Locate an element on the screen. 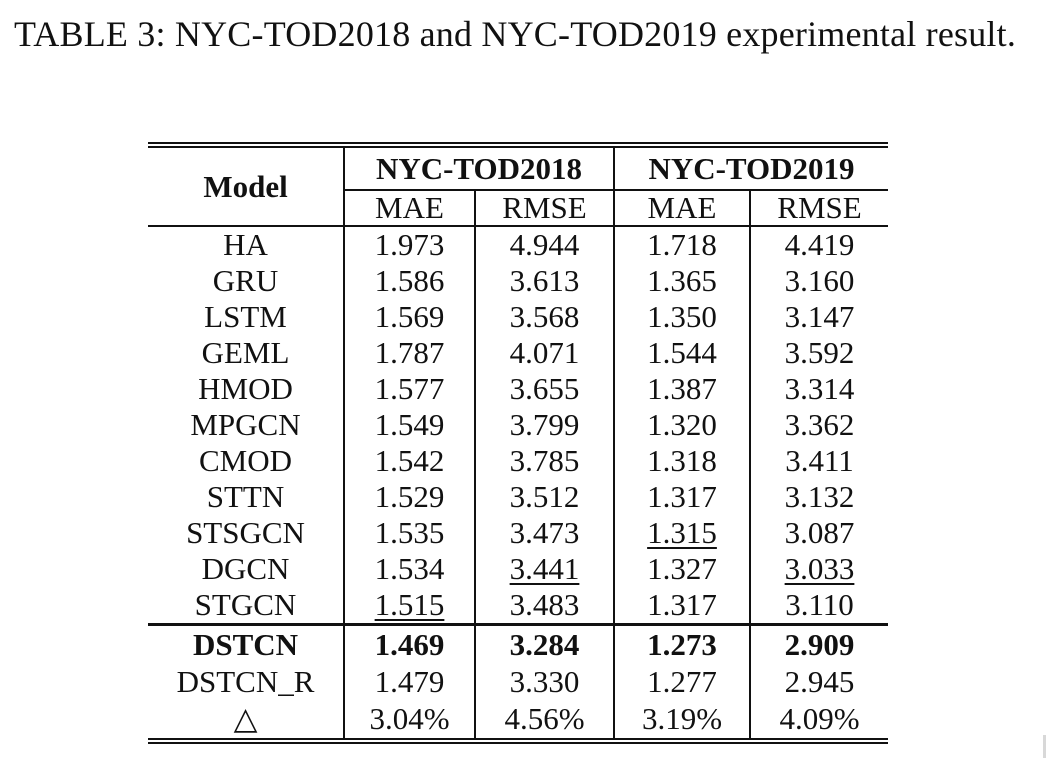 The height and width of the screenshot is (758, 1049). value-text: 3.147 is located at coordinates (819, 316).